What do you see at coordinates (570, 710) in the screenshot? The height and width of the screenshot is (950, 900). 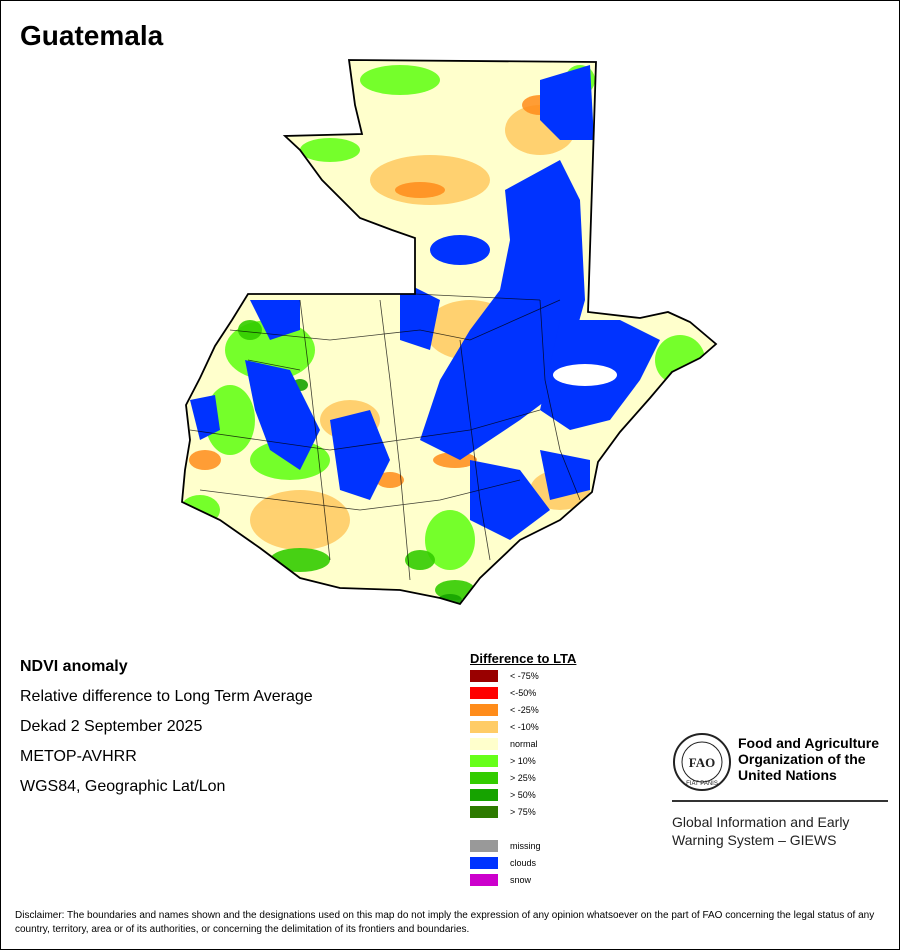 I see `legend-item: < -25%` at bounding box center [570, 710].